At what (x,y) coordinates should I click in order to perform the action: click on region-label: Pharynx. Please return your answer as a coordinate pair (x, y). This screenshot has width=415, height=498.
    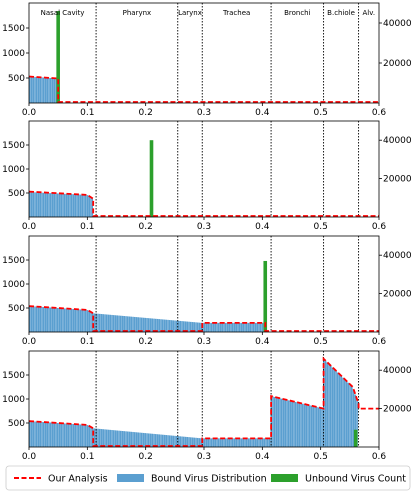
    Looking at the image, I should click on (137, 13).